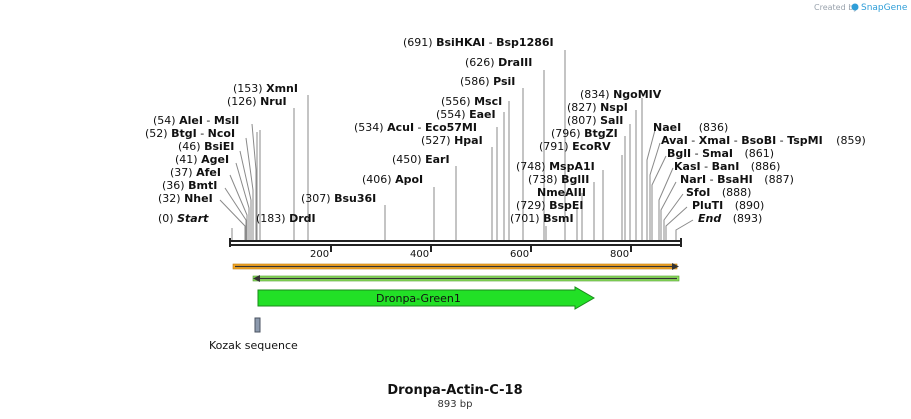  I want to click on site-label-bsihkai-bsp1286i: (691) BsiHKAI - Bsp1286I, so click(478, 42).